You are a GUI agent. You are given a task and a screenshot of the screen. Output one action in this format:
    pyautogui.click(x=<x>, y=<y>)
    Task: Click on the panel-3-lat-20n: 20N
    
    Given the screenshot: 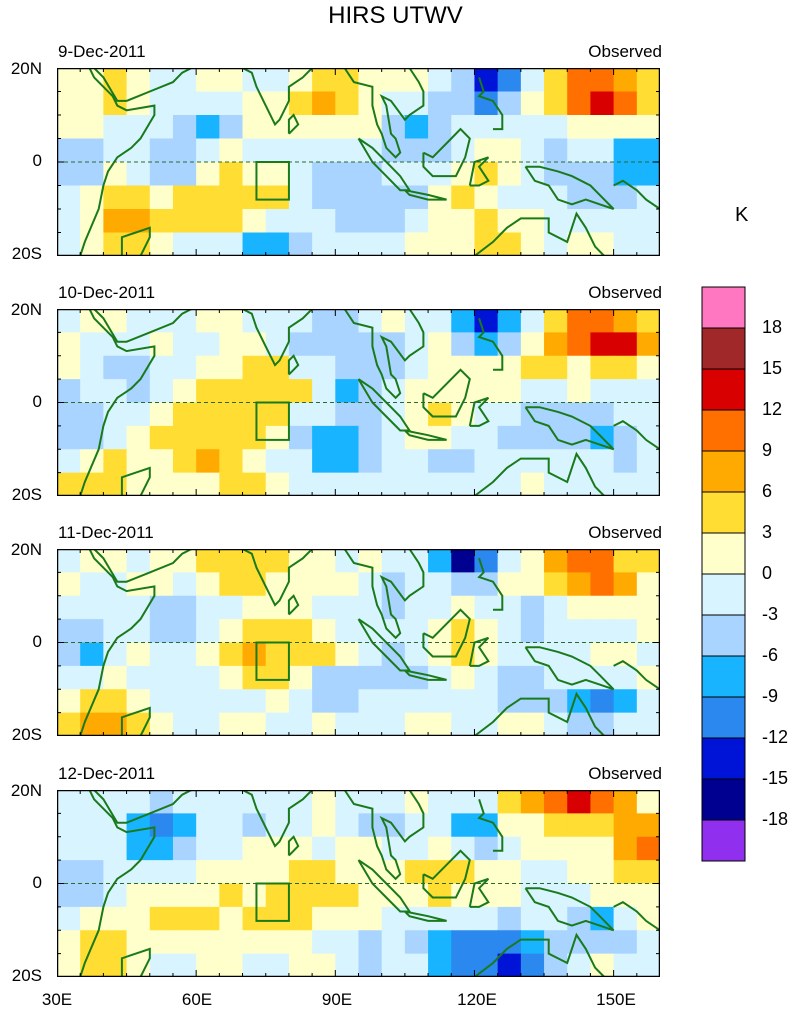 What is the action you would take?
    pyautogui.click(x=26, y=549)
    